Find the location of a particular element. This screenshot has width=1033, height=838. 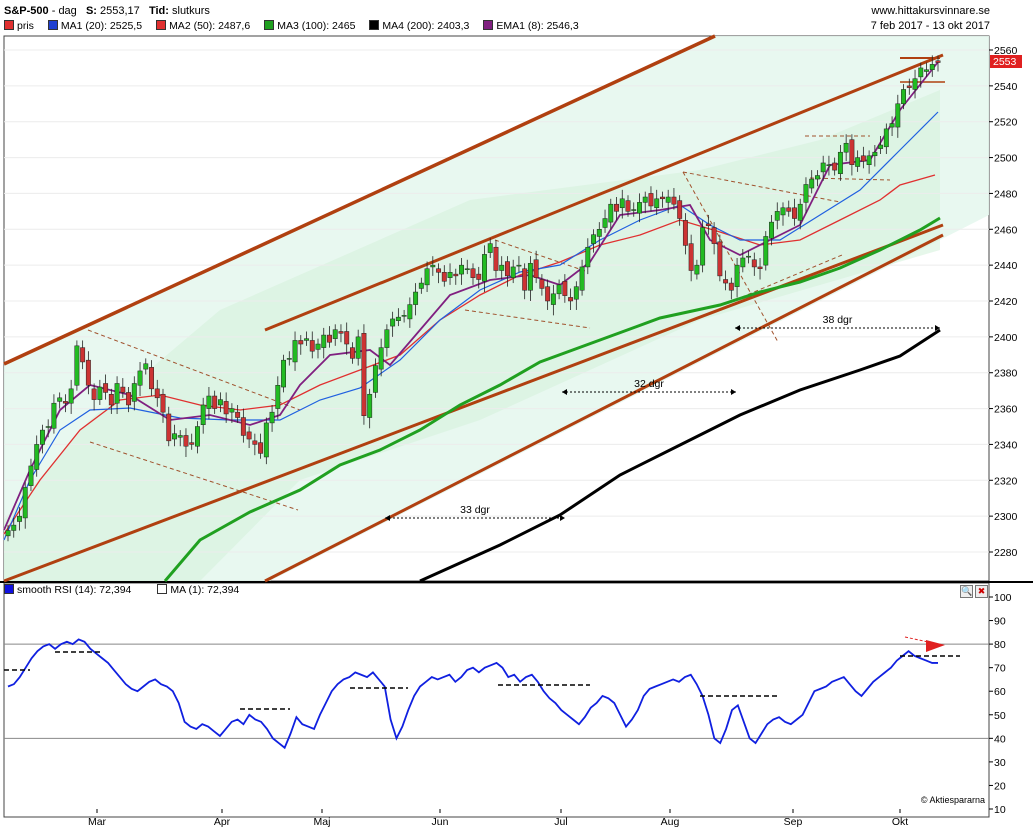

copyright-label: © Aktiespararna is located at coordinates (953, 800).